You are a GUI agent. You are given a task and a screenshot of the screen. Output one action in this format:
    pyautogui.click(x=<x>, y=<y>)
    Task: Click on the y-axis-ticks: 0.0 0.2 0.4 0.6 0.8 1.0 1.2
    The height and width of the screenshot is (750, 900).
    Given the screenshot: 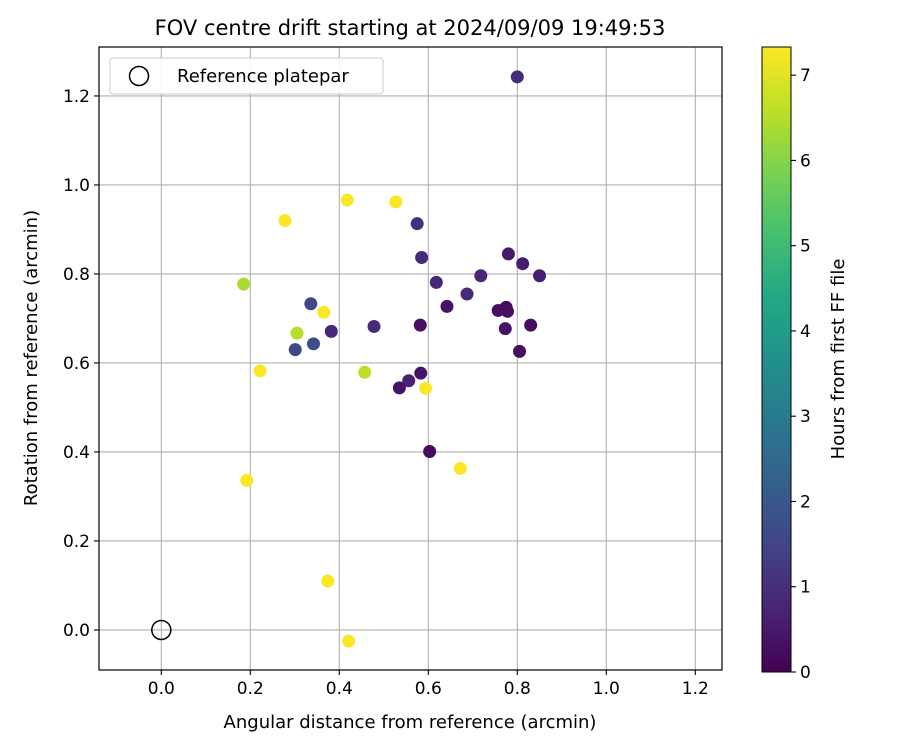 What is the action you would take?
    pyautogui.click(x=81, y=364)
    